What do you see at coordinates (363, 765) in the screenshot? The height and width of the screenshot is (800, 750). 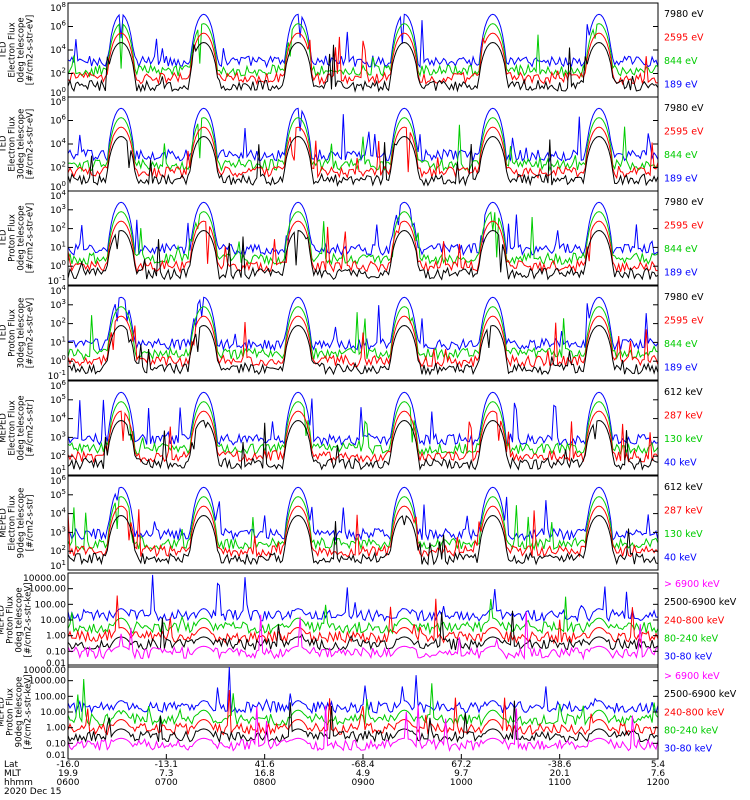 I see `x-tick-label-lat: -68.4` at bounding box center [363, 765].